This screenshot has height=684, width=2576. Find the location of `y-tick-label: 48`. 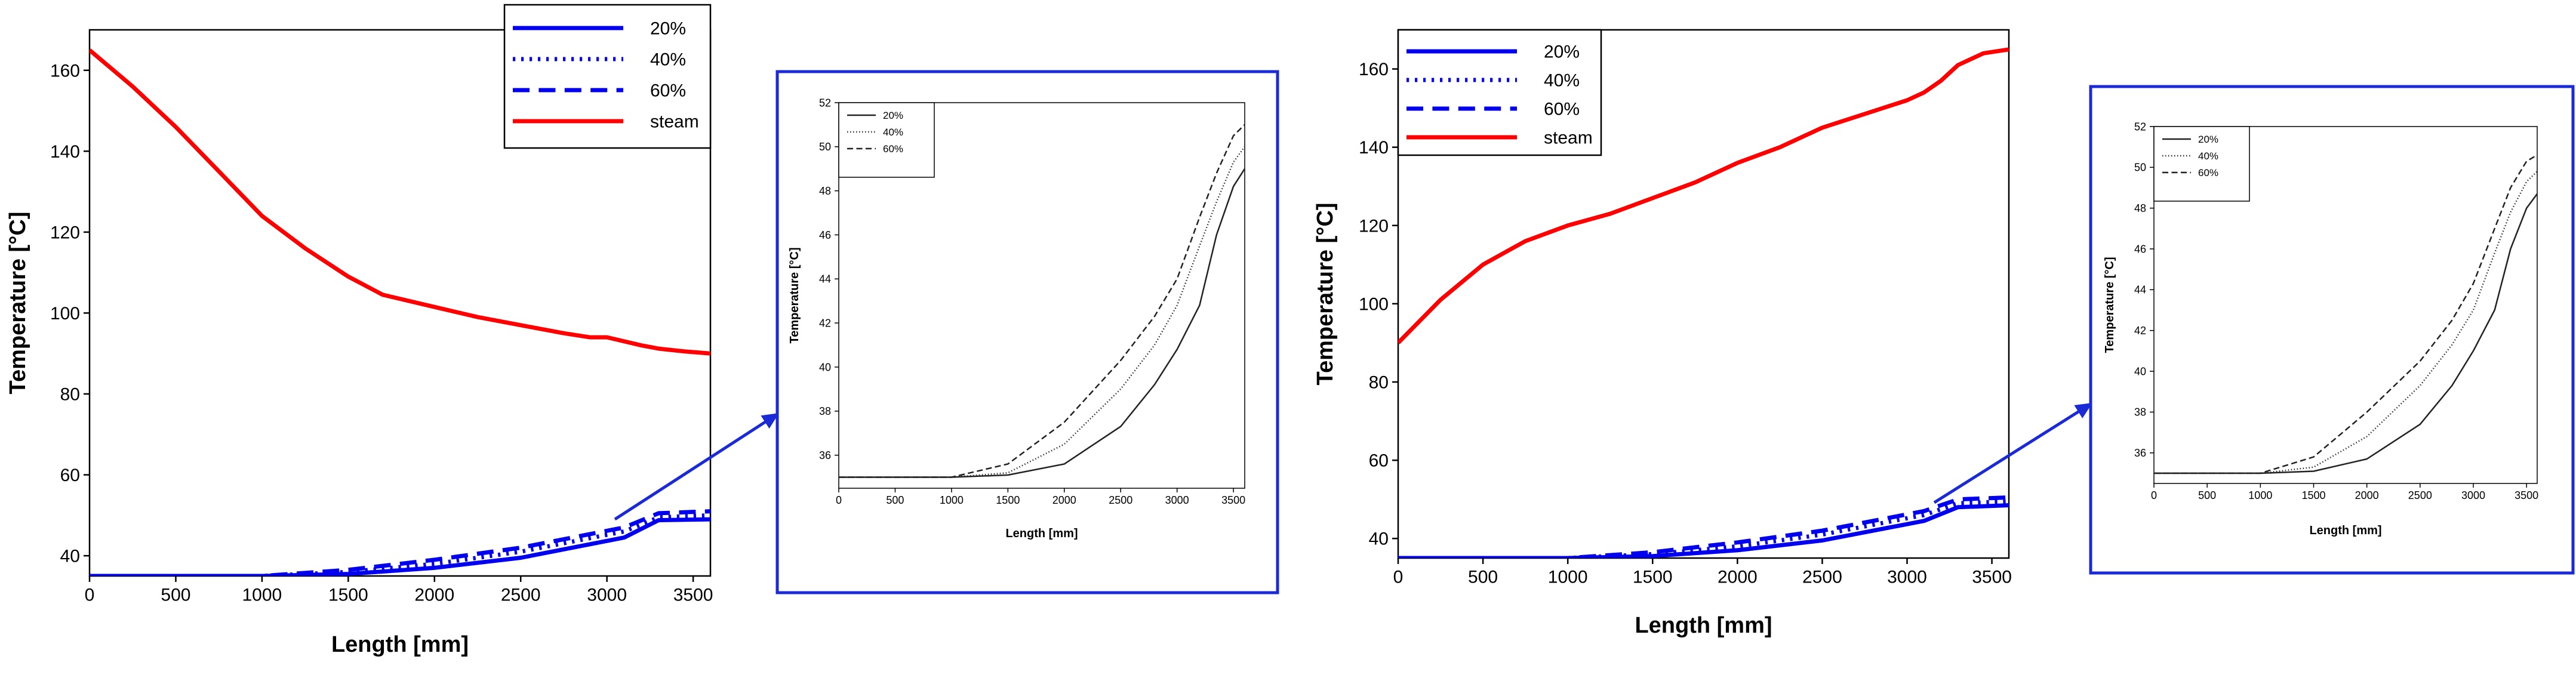

y-tick-label: 48 is located at coordinates (825, 191).